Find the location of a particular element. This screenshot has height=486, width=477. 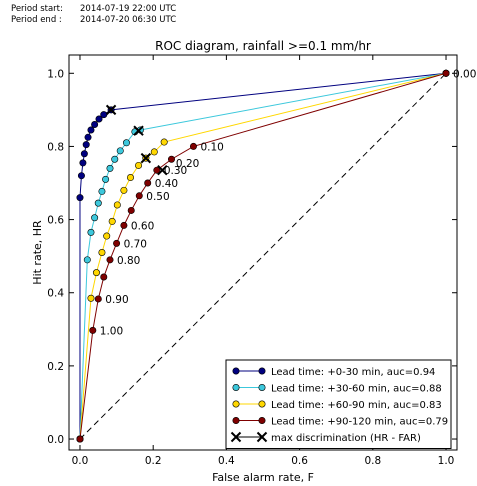

x-tick-label: 0.2 is located at coordinates (153, 461).